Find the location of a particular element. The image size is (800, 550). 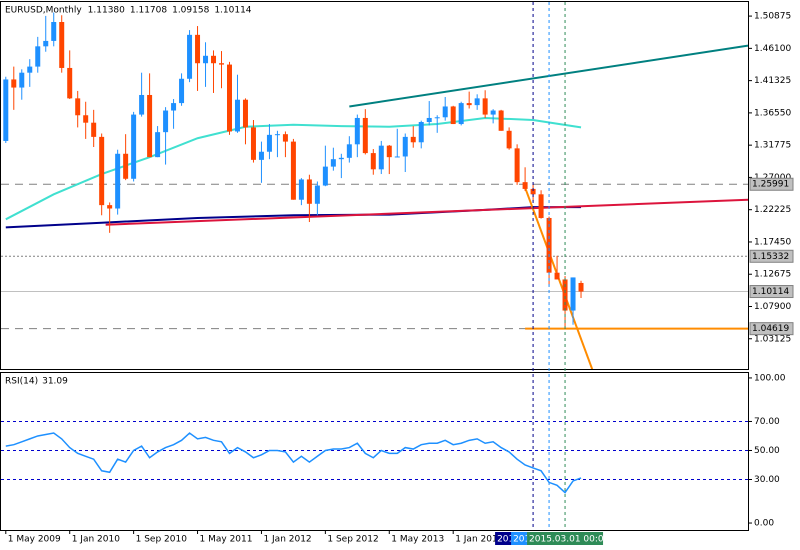

ohlc-value: 1.10114 is located at coordinates (232, 11).